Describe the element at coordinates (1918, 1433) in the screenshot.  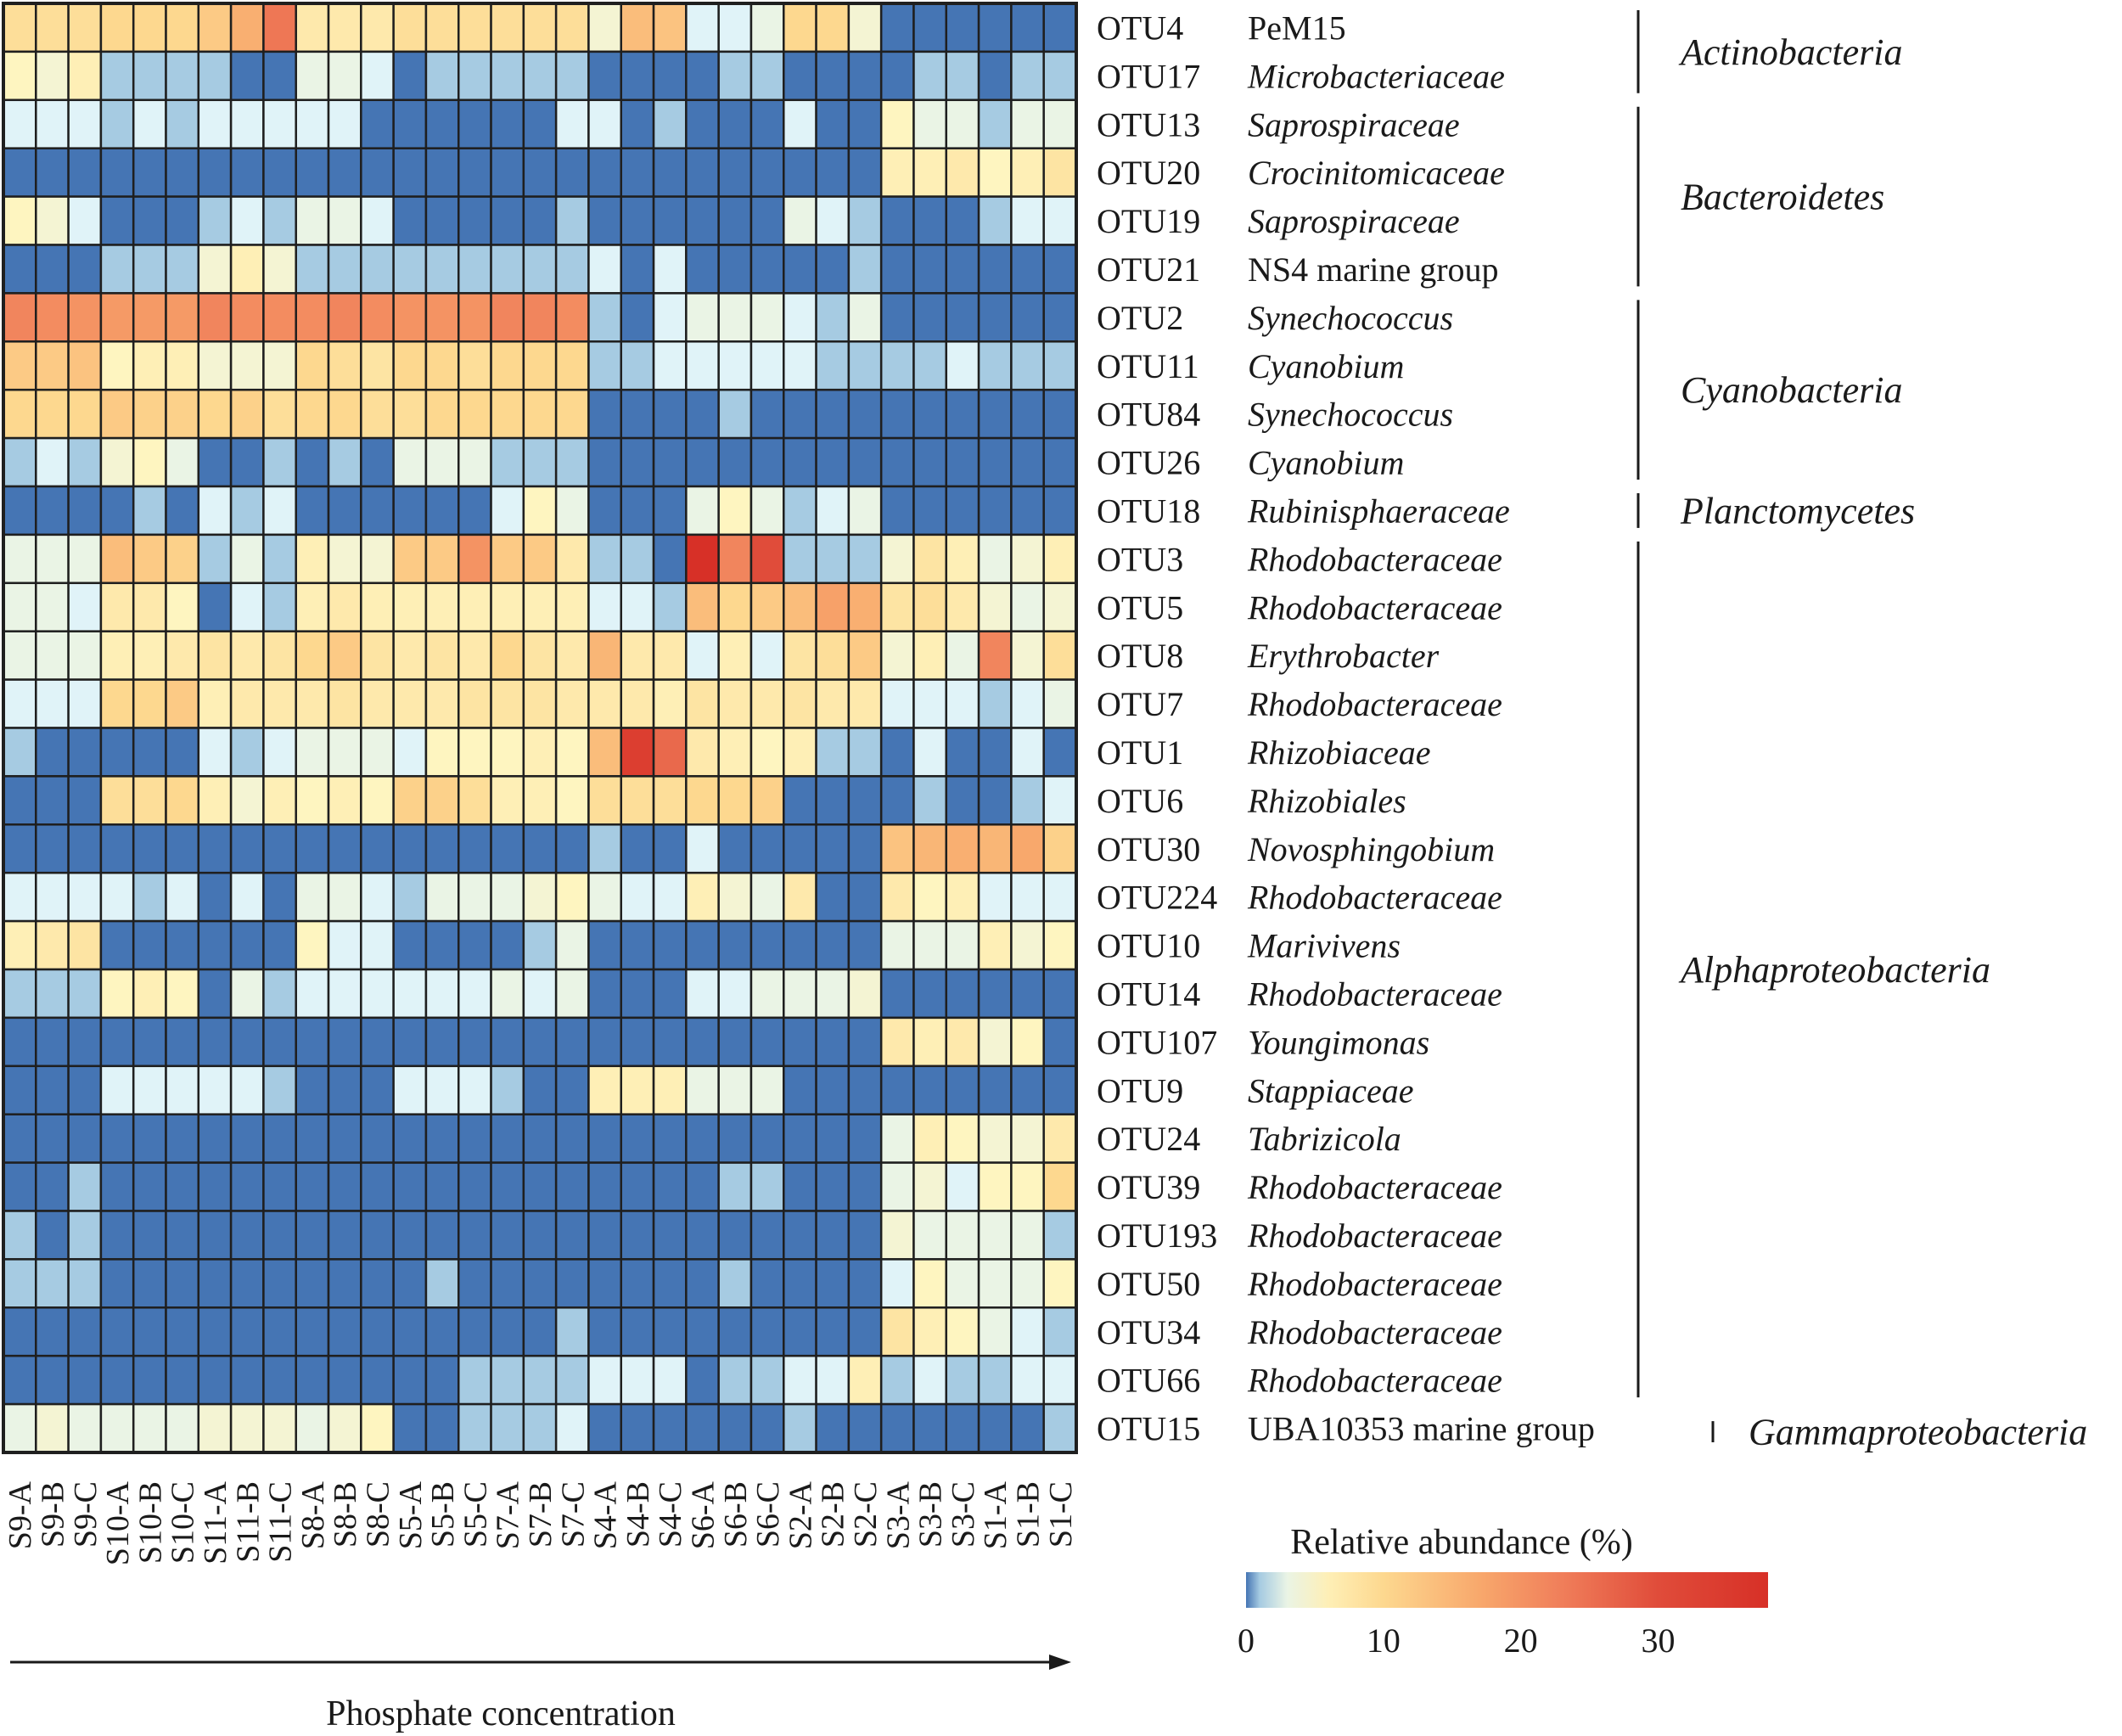
I see `group-label: Gammaproteobacteria` at that location.